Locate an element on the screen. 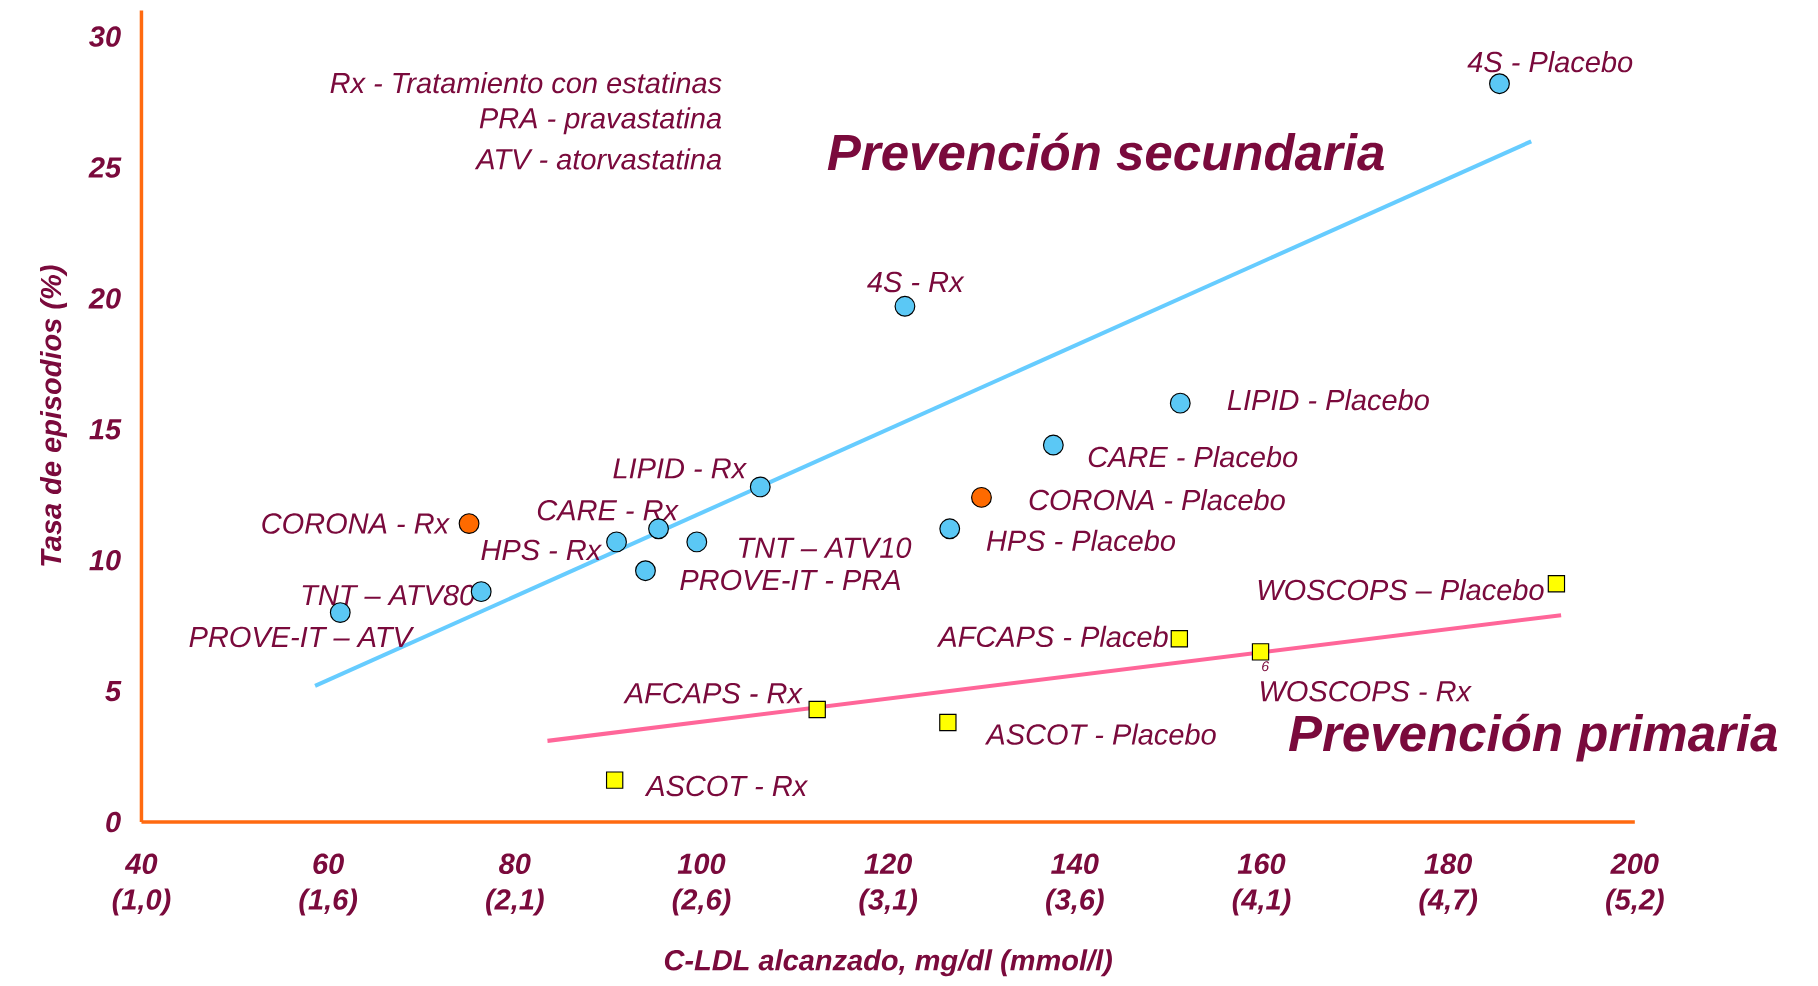 This screenshot has width=1818, height=986. annotation: HPS - Placebo is located at coordinates (1081, 540).